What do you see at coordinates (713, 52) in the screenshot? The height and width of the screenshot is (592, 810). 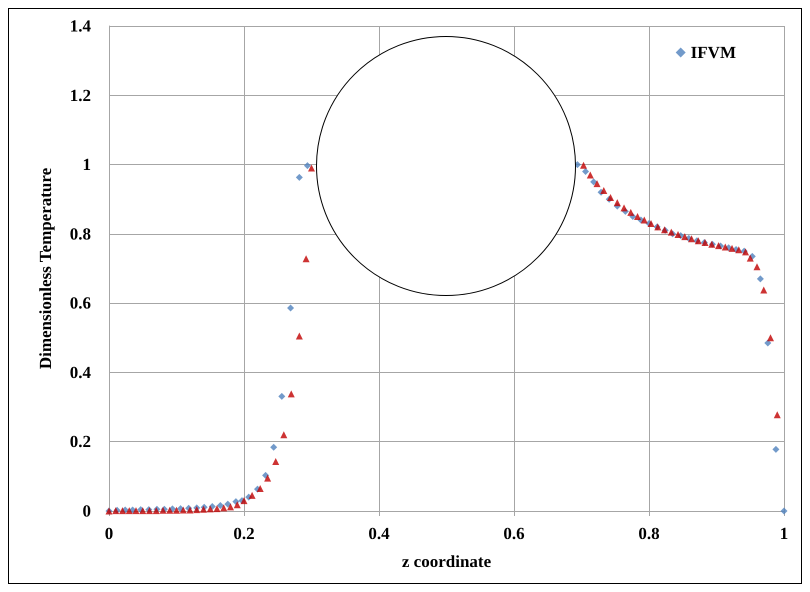 I see `legend-label: IFVM` at bounding box center [713, 52].